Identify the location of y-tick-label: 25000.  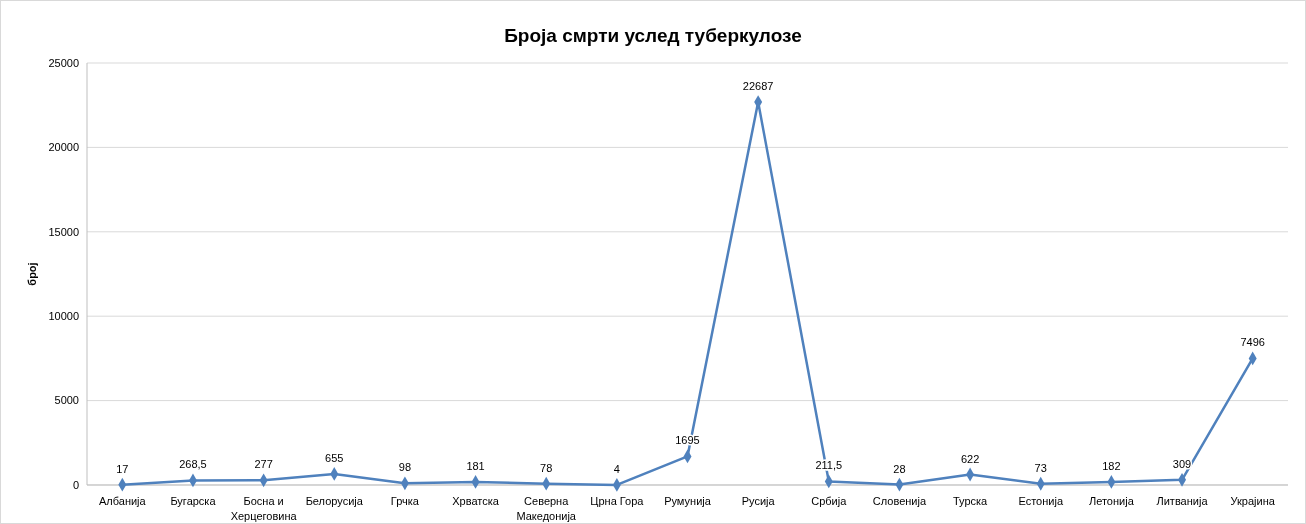
(63, 62).